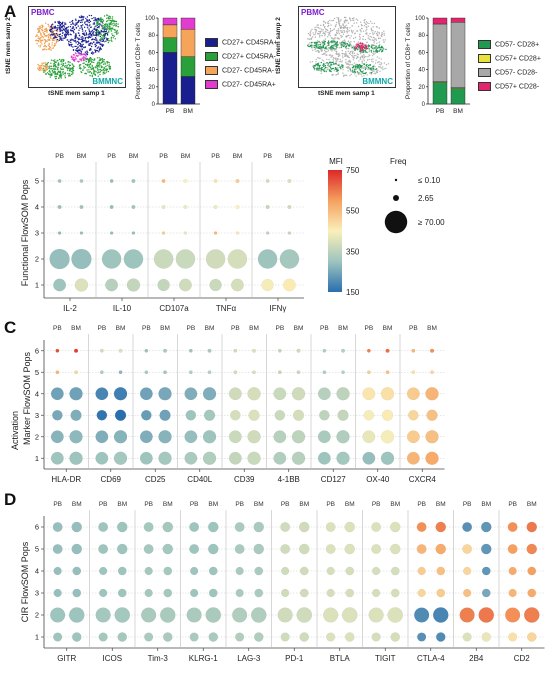 The image size is (550, 674). I want to click on legend-entry: CD57+ CD28-, so click(508, 86).